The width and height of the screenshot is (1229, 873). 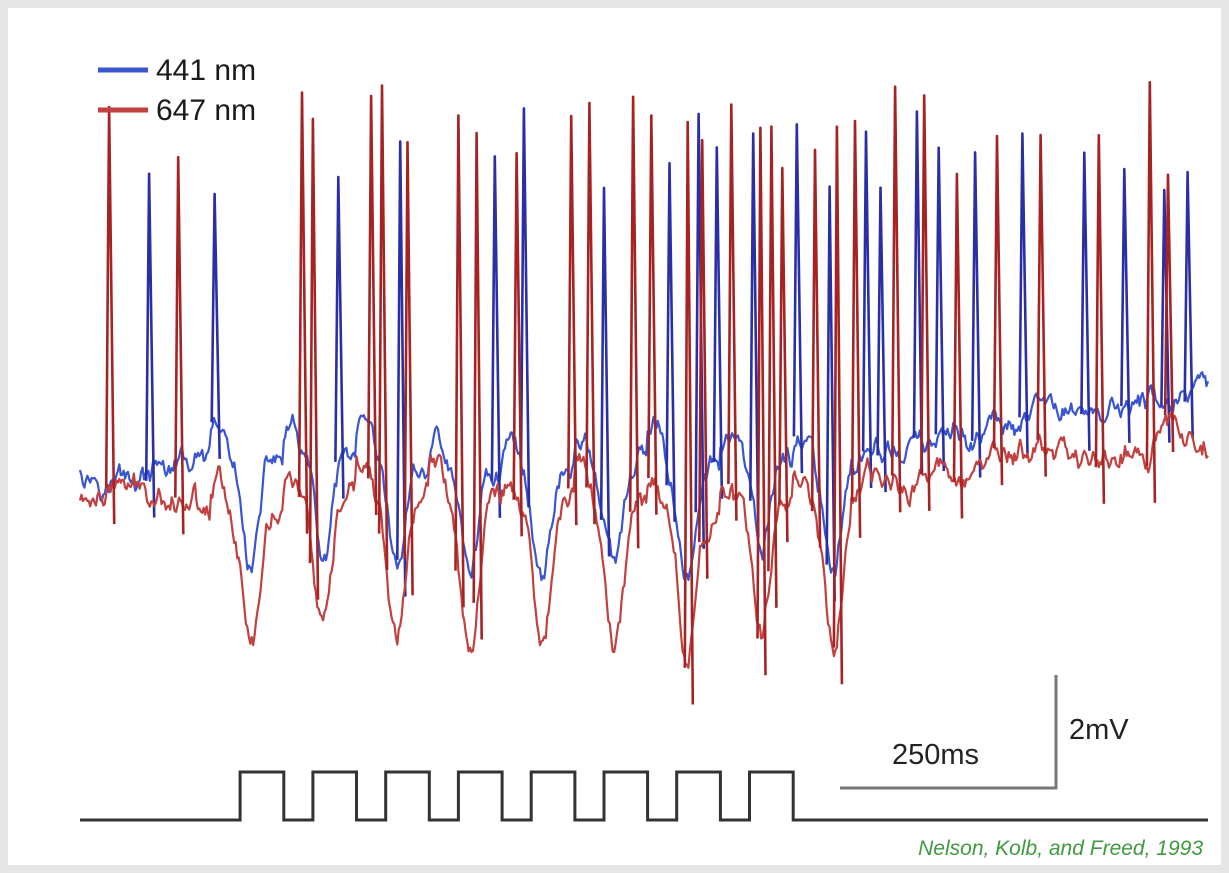 I want to click on stimulus-trace, so click(x=644, y=796).